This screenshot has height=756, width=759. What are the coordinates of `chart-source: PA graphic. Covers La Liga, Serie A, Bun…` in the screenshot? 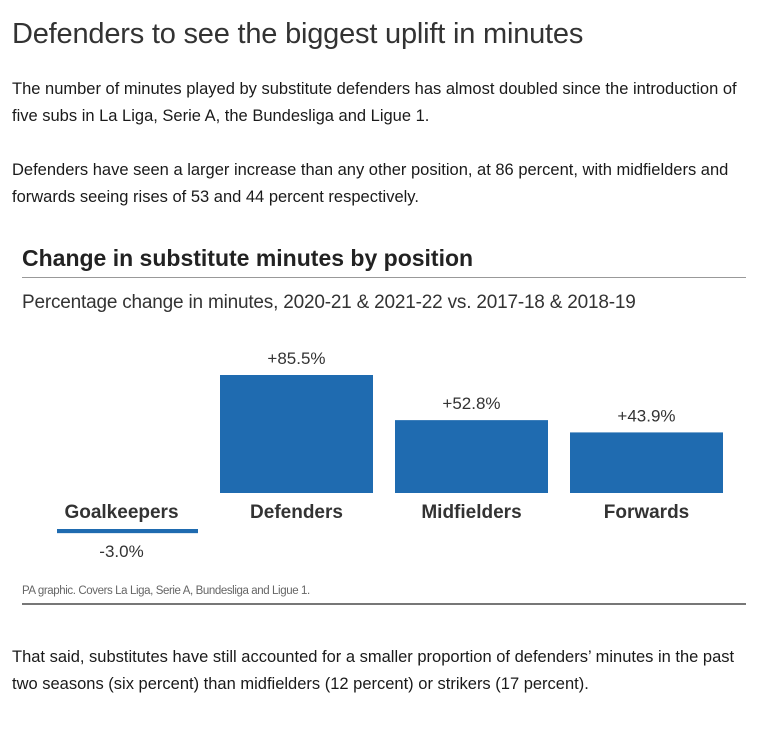 It's located at (166, 591).